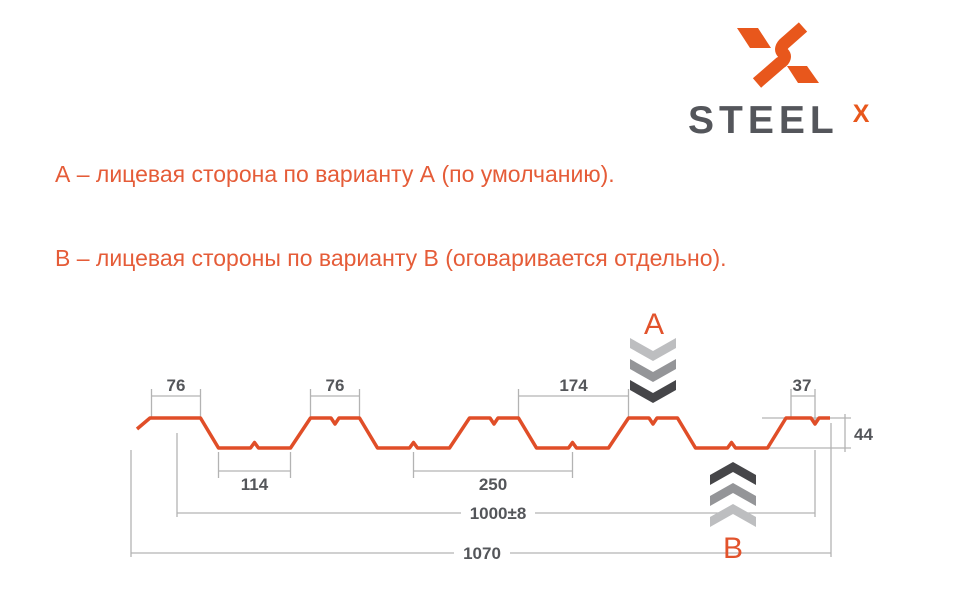  What do you see at coordinates (255, 484) in the screenshot?
I see `dimension-trough-value: 114` at bounding box center [255, 484].